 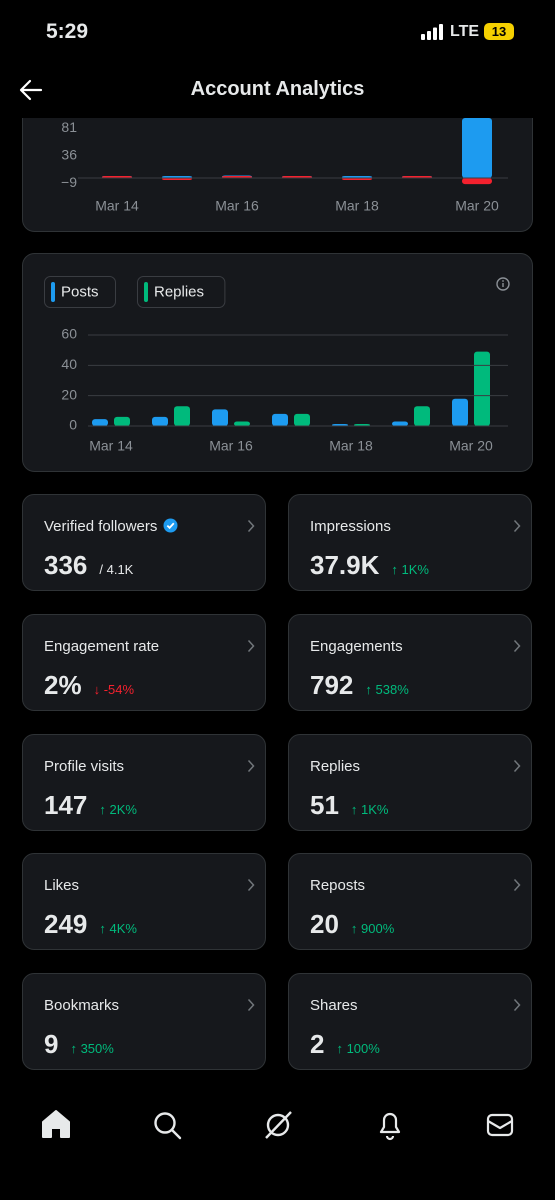 What do you see at coordinates (80, 291) in the screenshot?
I see `legend-label: Posts` at bounding box center [80, 291].